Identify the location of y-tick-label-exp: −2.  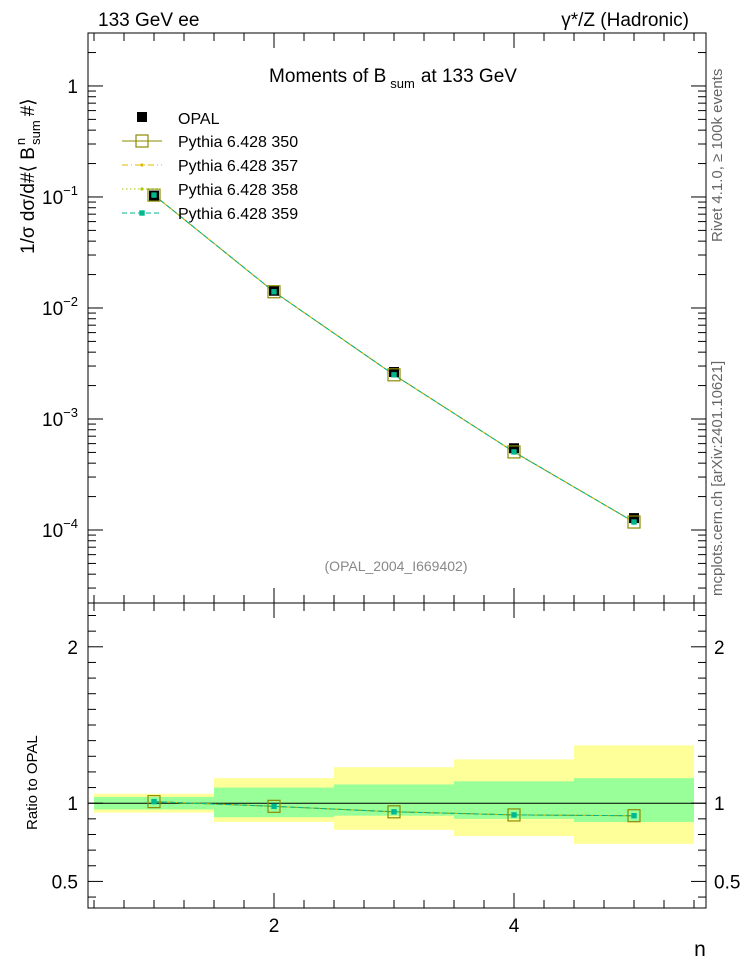
(70, 301).